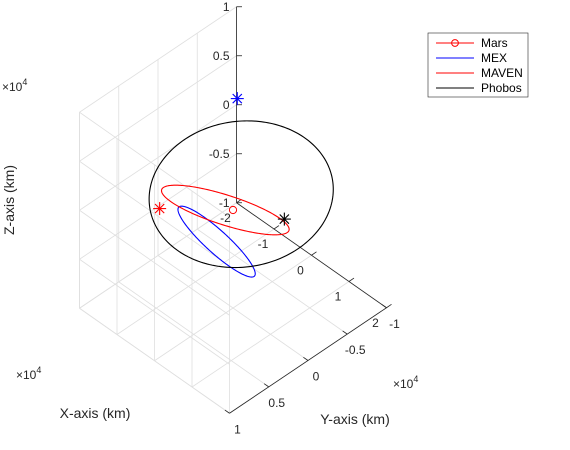 The image size is (570, 450). Describe the element at coordinates (263, 244) in the screenshot. I see `x-tick-label: -1` at that location.